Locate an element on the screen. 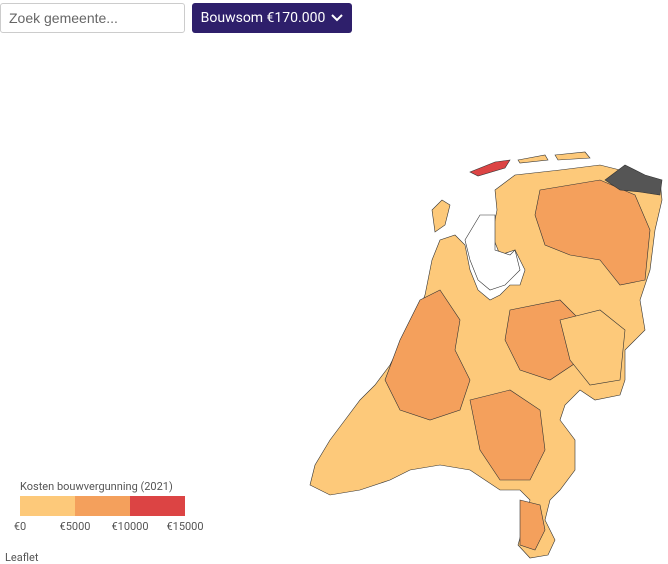 This screenshot has width=668, height=564. legend-ticks: €0 €5000 €10000 €15000 is located at coordinates (117, 527).